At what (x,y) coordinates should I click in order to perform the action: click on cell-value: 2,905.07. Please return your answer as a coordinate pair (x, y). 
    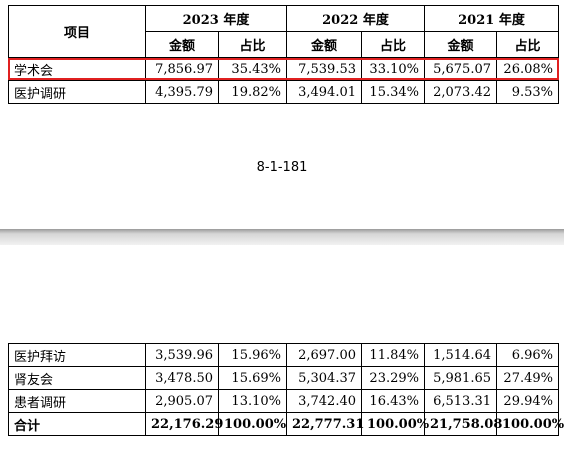
    Looking at the image, I should click on (182, 401).